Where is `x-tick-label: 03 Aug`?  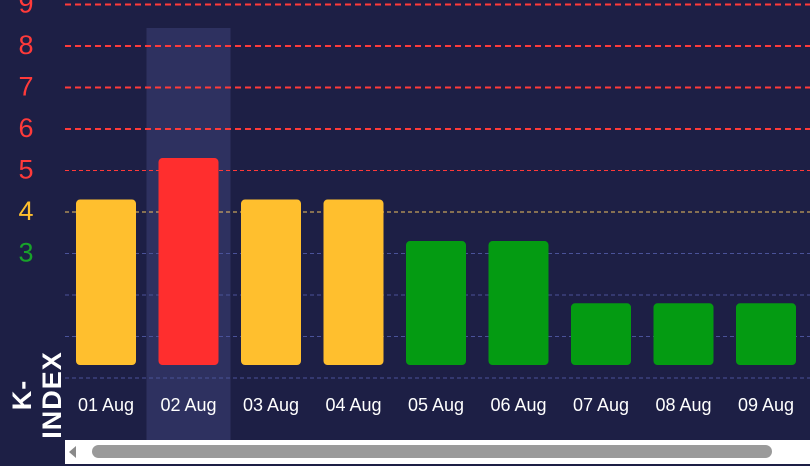
x-tick-label: 03 Aug is located at coordinates (271, 405).